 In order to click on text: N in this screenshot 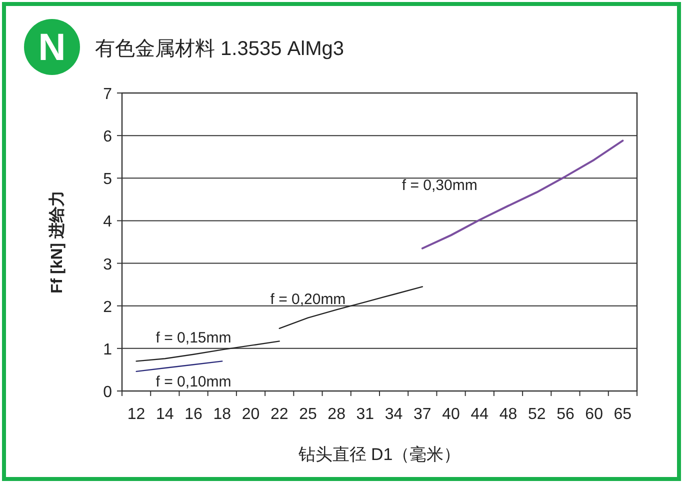, I will do `click(52, 48)`.